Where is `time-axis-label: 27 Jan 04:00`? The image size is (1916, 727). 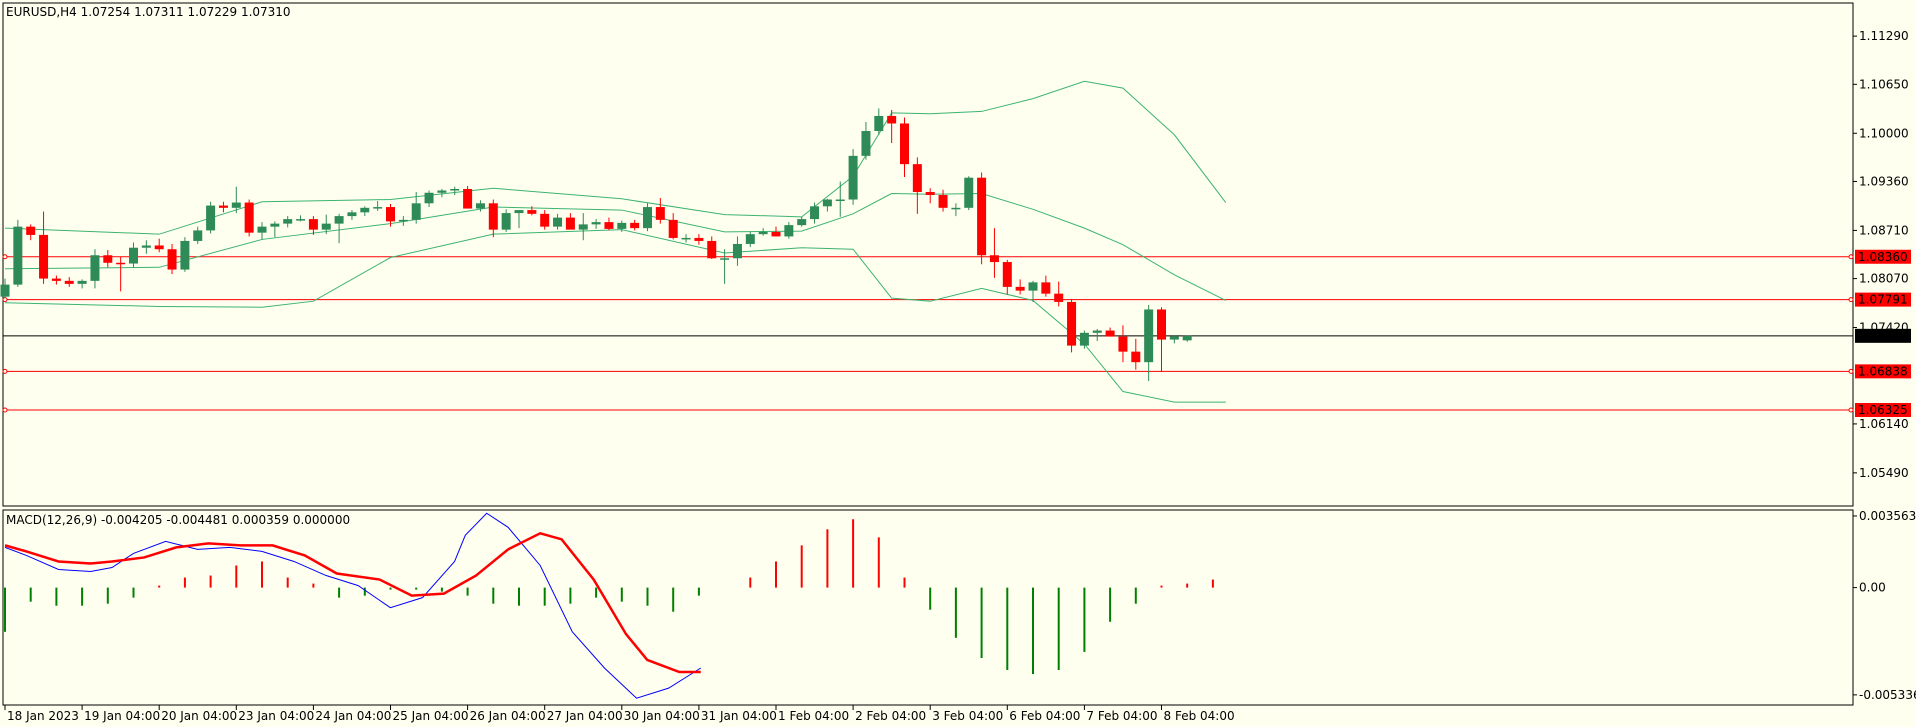
time-axis-label: 27 Jan 04:00 is located at coordinates (585, 716).